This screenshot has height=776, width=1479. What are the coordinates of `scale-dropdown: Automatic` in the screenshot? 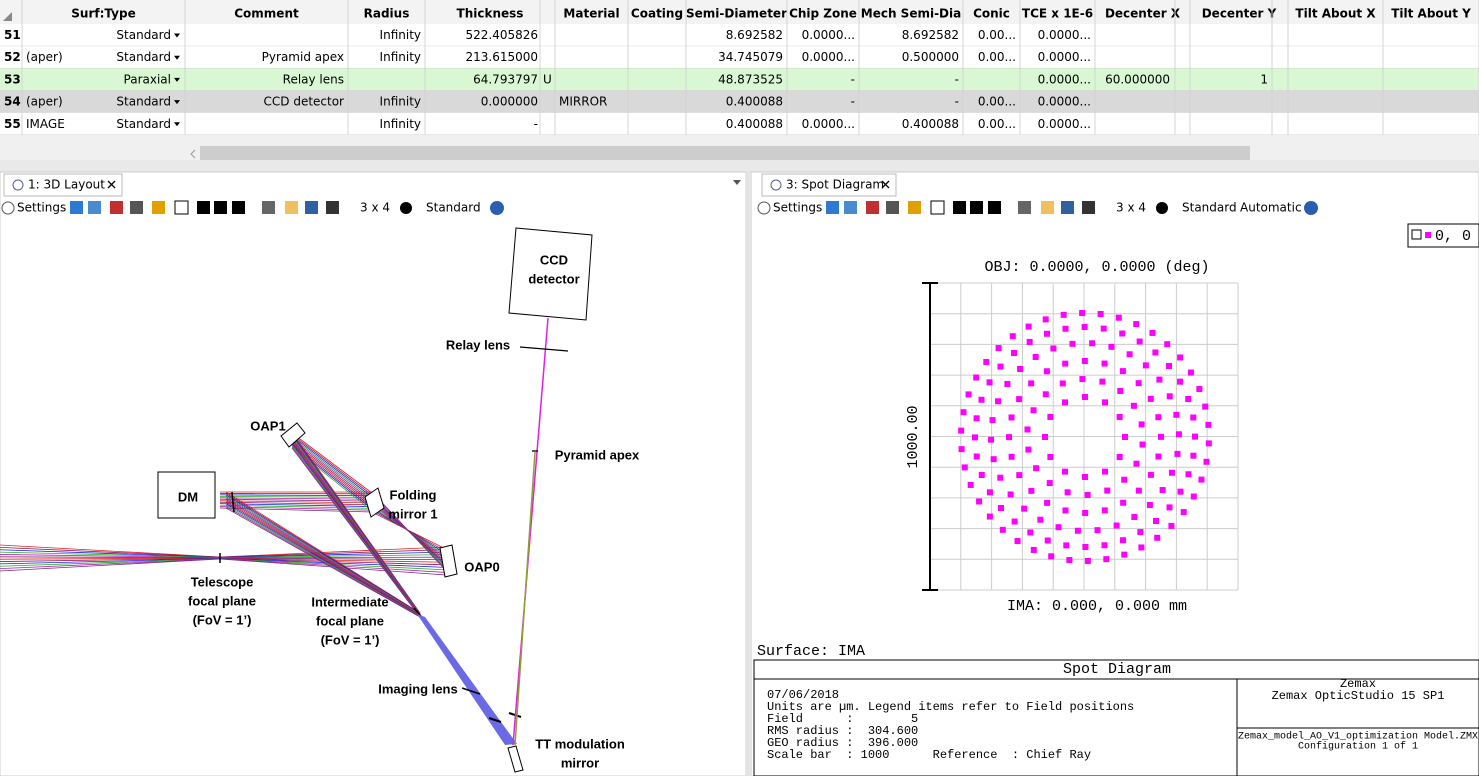 It's located at (1271, 208).